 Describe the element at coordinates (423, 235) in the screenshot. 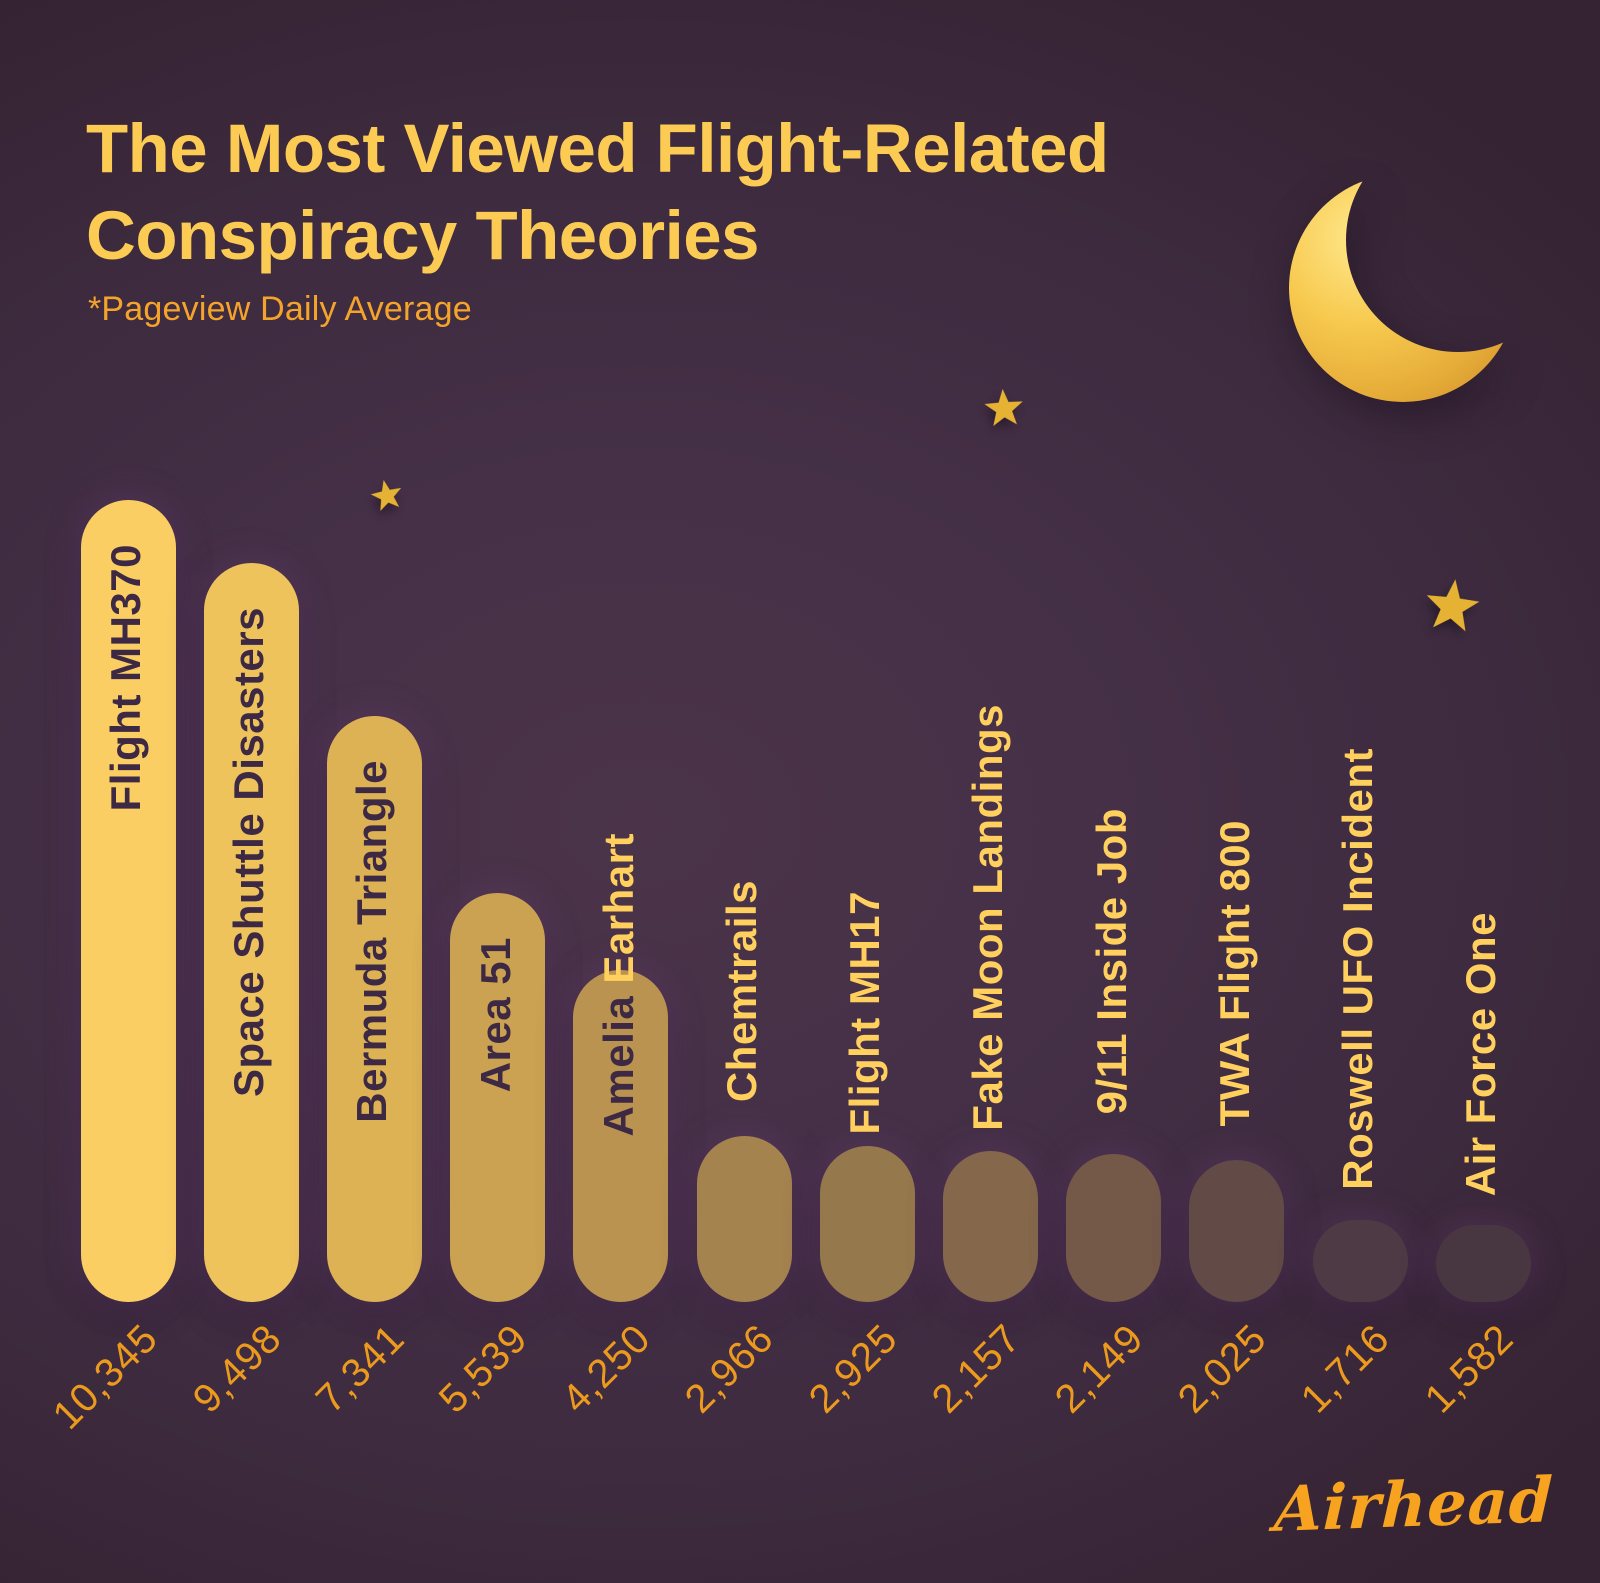

I see `title-line-2: Conspiracy Theories` at that location.